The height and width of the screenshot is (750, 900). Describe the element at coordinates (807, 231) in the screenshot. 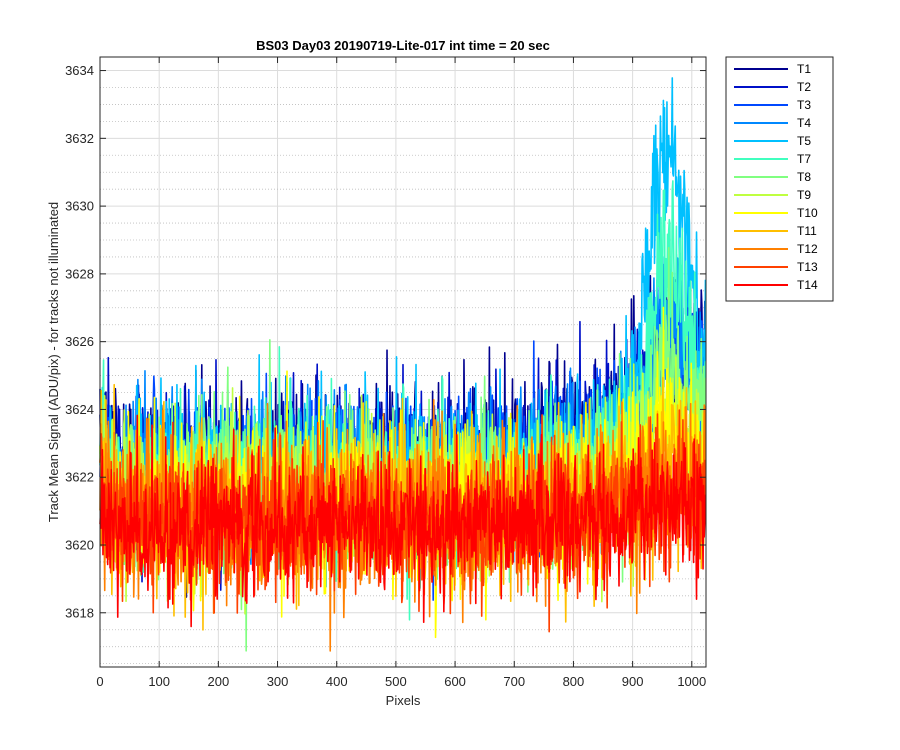

I see `legend-label-t11: T11` at that location.